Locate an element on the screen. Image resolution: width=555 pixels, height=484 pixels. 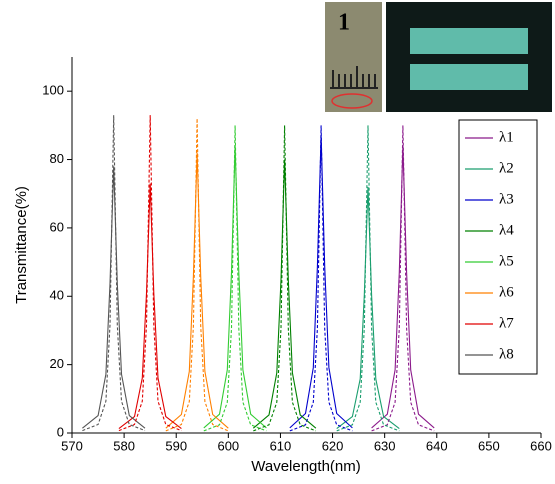
legend-label: λ7 is located at coordinates (506, 323).